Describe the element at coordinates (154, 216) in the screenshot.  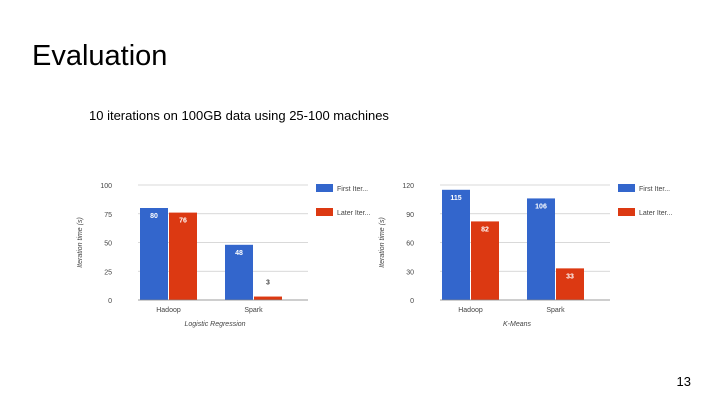
I see `data-label: 80` at that location.